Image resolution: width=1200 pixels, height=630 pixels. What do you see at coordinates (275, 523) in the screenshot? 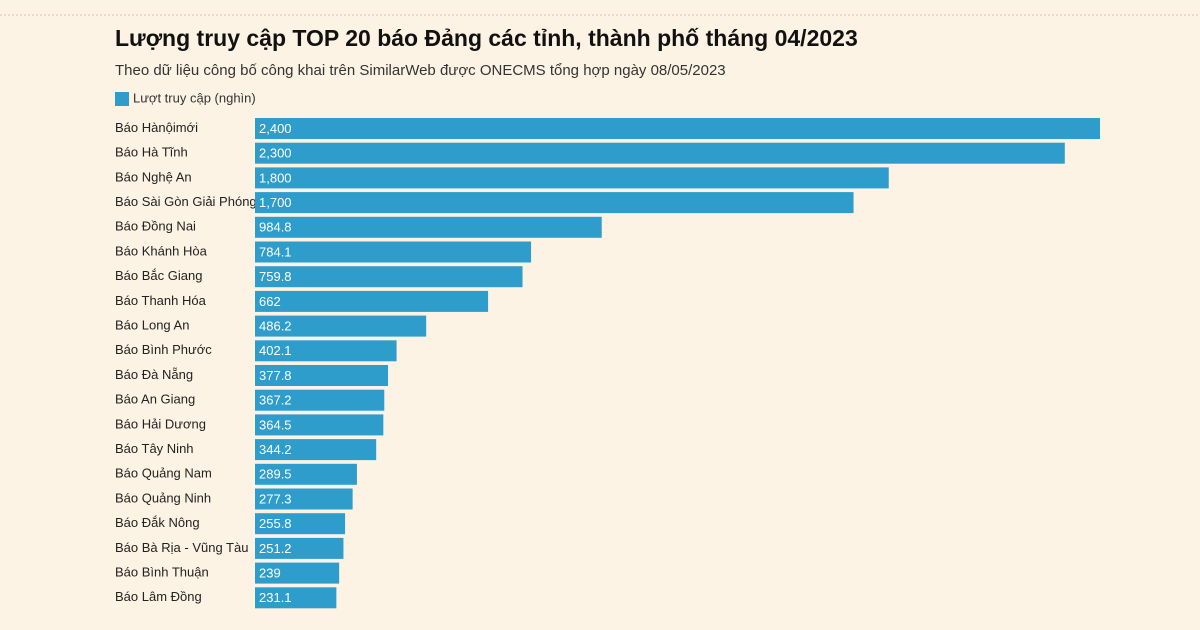
I see `value-label: 255.8` at bounding box center [275, 523].